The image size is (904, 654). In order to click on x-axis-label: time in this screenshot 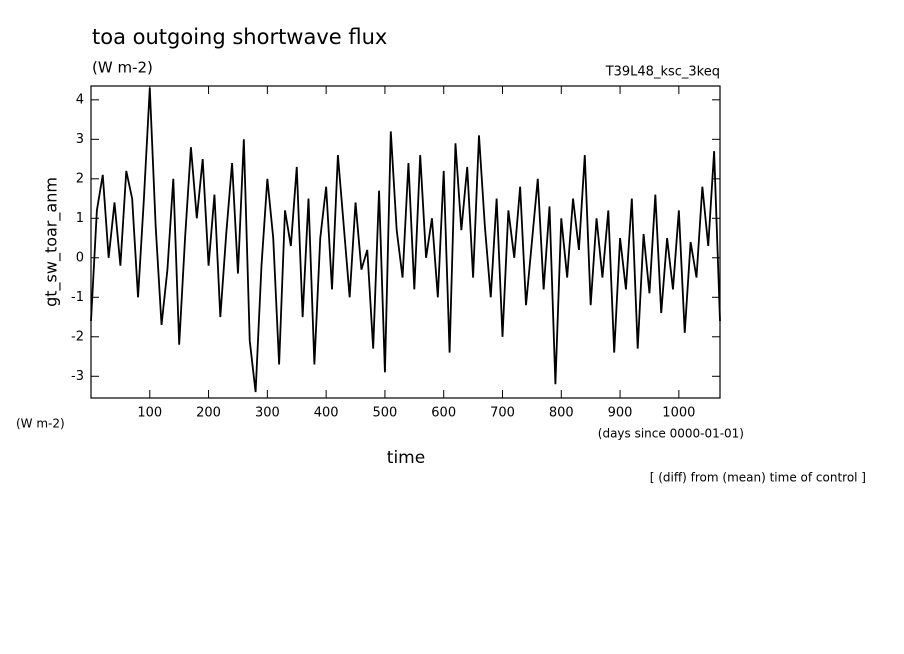, I will do `click(406, 458)`.